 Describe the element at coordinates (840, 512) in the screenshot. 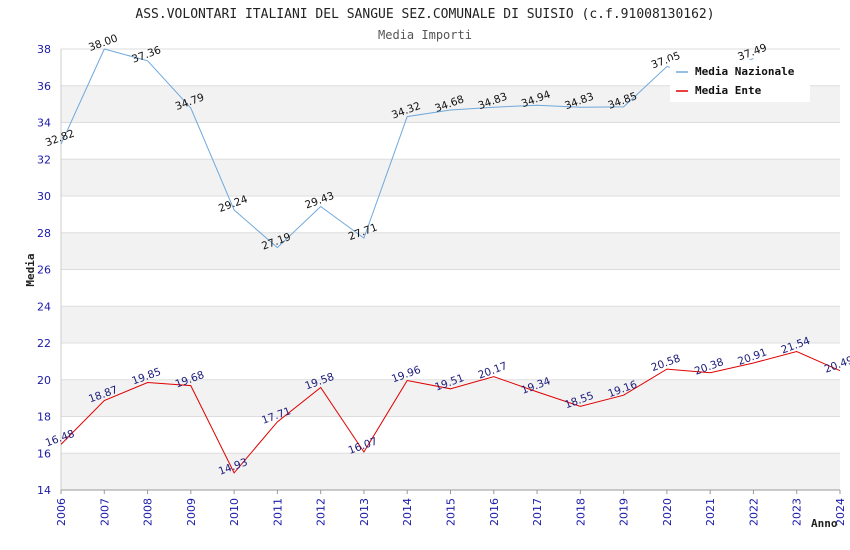

I see `x-tick-label: 2024` at that location.